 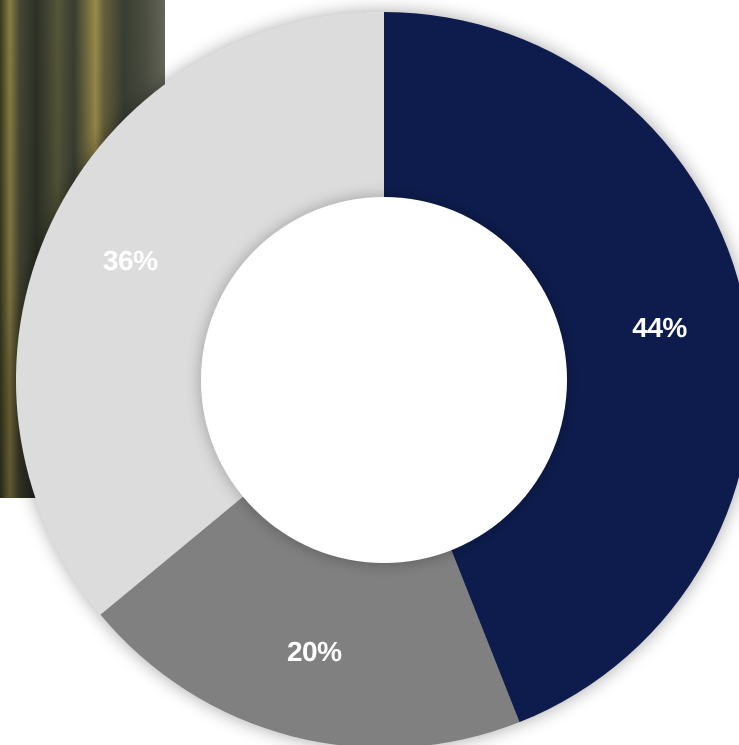 What do you see at coordinates (130, 260) in the screenshot?
I see `slice-label-2: 36%` at bounding box center [130, 260].